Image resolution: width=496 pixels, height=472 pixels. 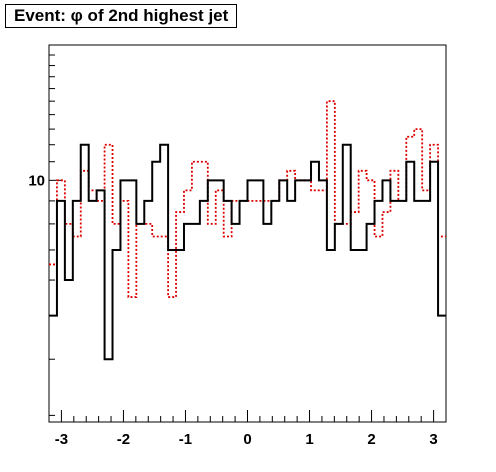 I want to click on x-axis-ticks: -3 -2 -1 0 1 2 3, so click(x=247, y=429).